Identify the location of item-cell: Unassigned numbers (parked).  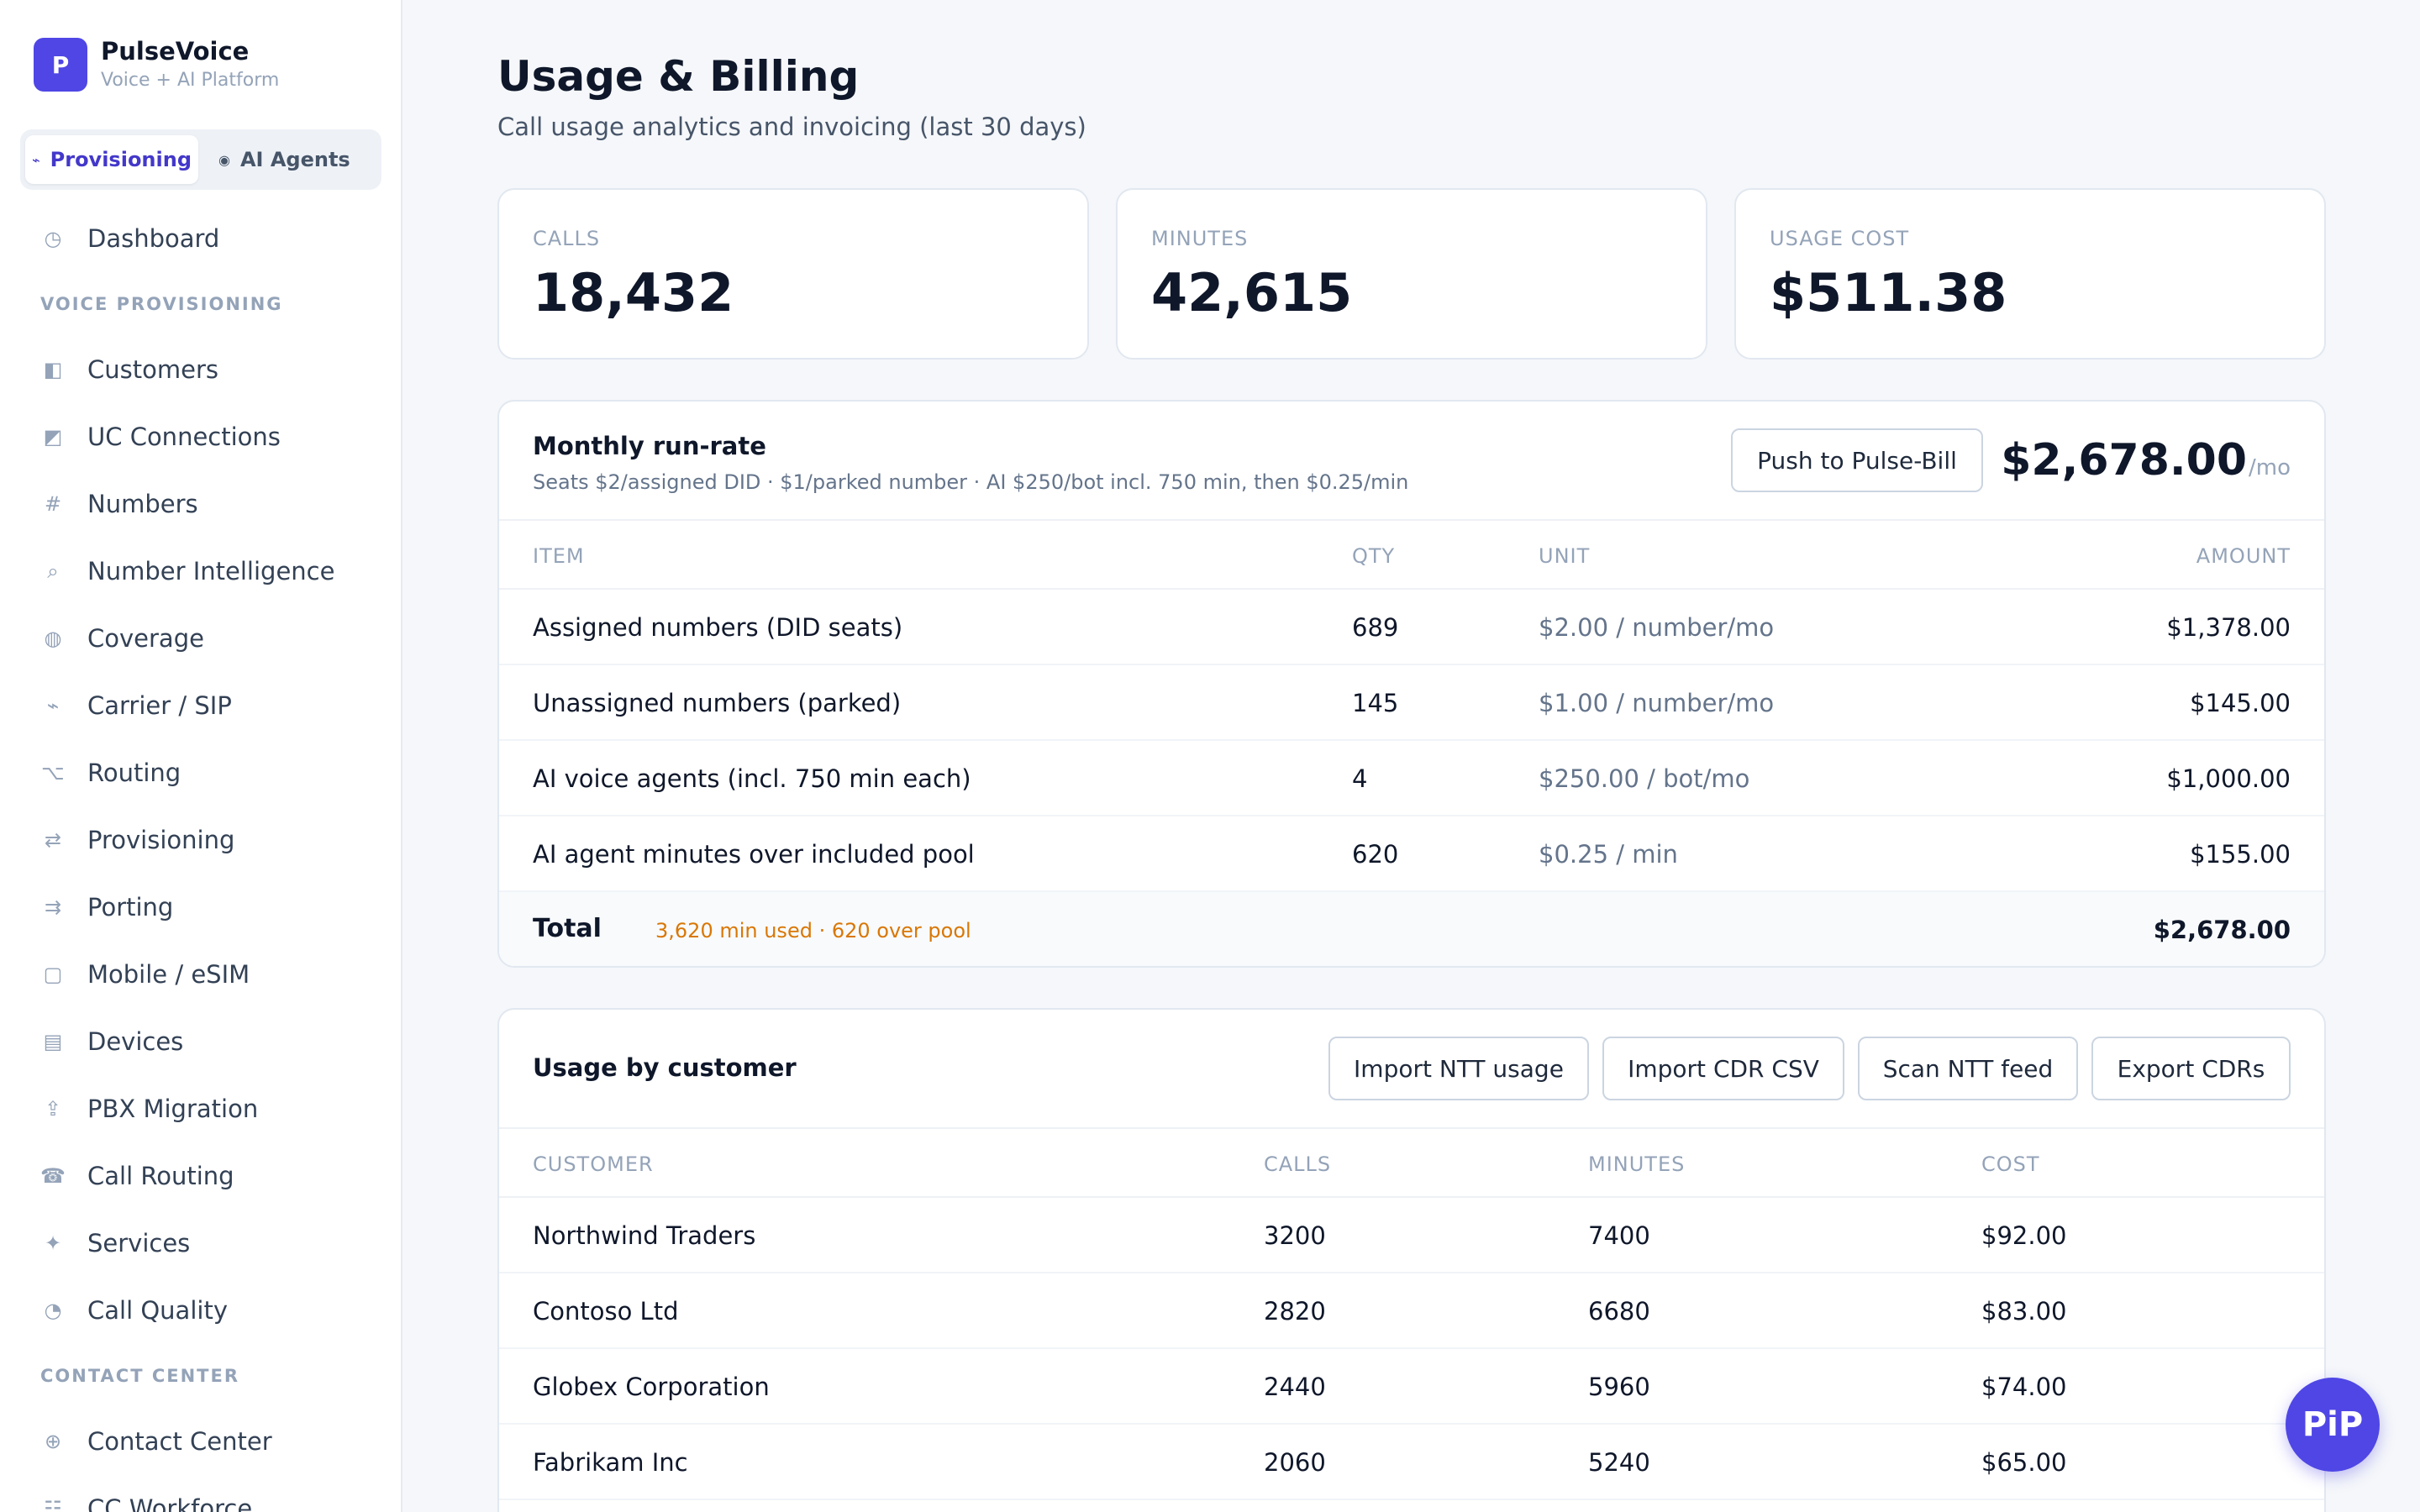
(718, 703).